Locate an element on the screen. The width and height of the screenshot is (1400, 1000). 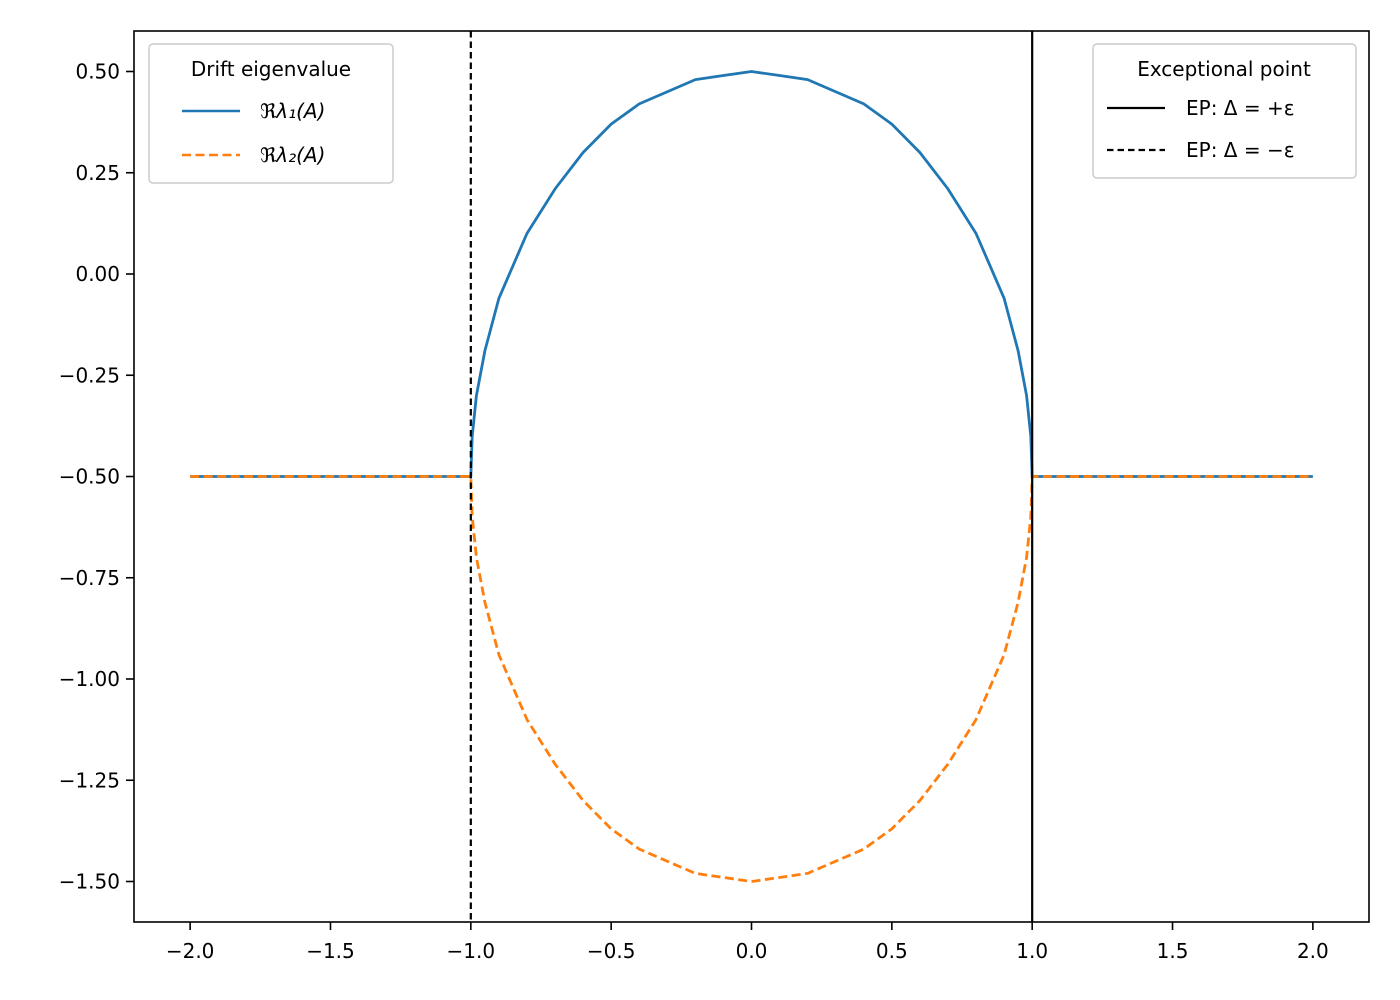
y-tick-label: −1.50 is located at coordinates (89, 882).